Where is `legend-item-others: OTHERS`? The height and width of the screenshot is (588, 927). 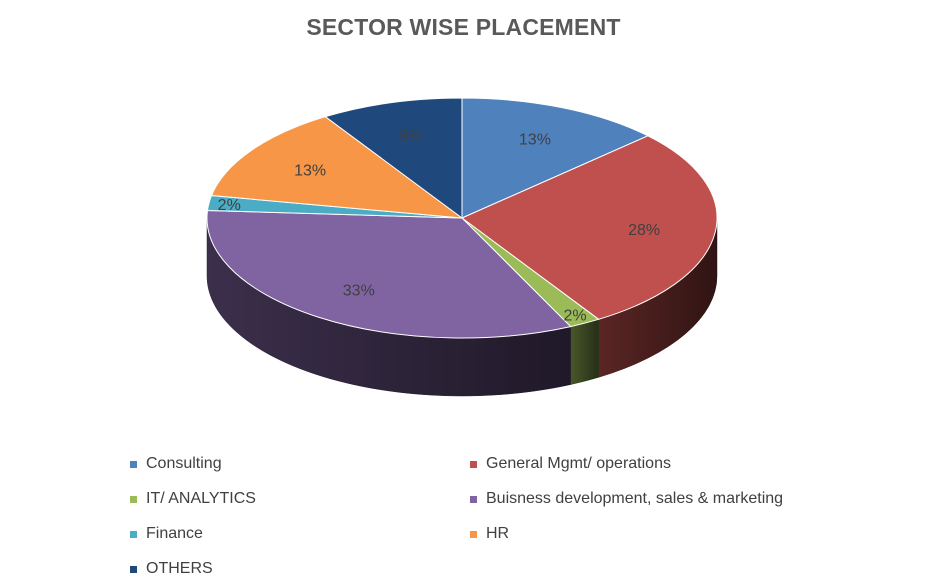 legend-item-others: OTHERS is located at coordinates (171, 569).